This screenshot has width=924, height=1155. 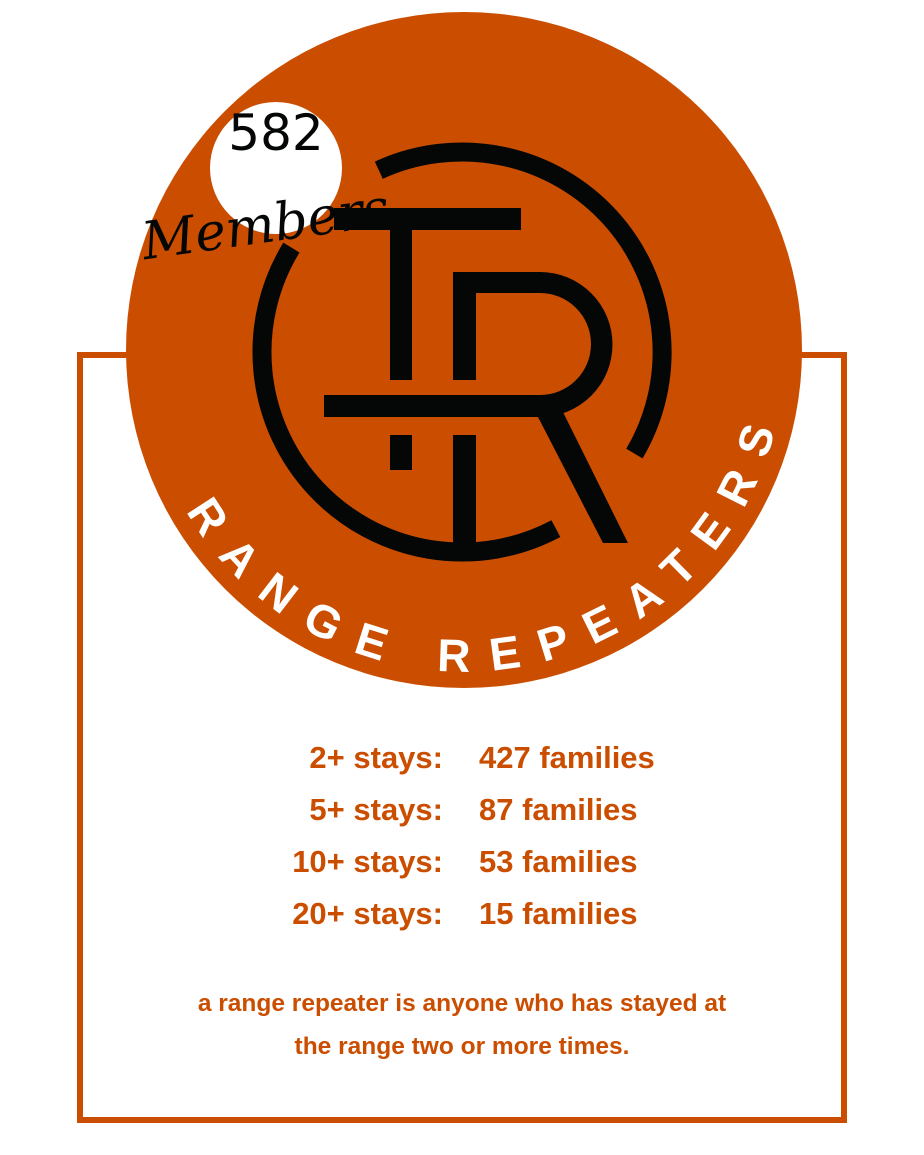 I want to click on r-stem-upper, so click(x=464, y=326).